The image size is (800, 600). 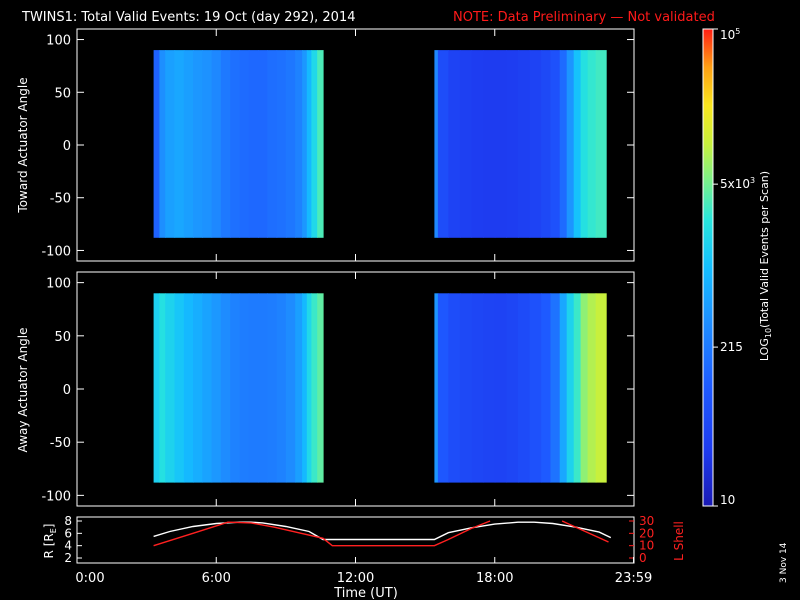 What do you see at coordinates (89, 578) in the screenshot?
I see `x-tick-label: 0:00` at bounding box center [89, 578].